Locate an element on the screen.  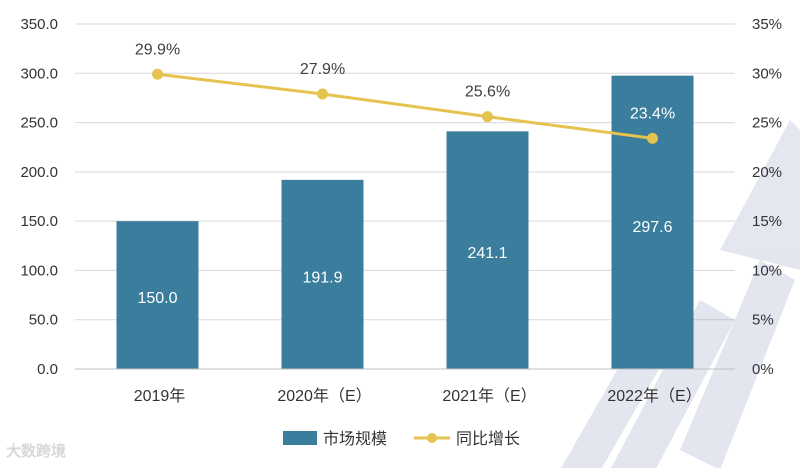
x-tick-label: 2021年（E） is located at coordinates (489, 396).